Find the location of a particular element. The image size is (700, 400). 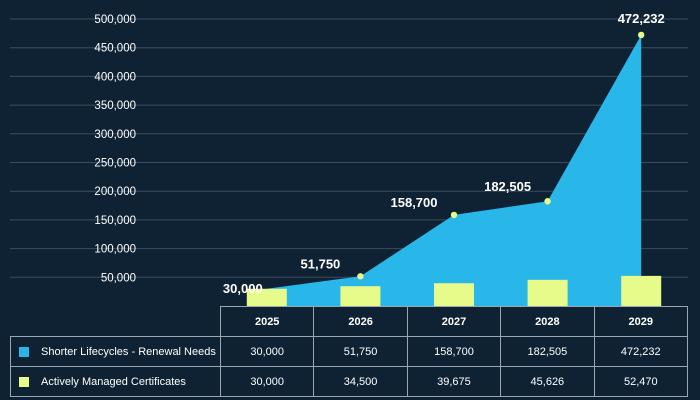

series-name: Actively Managed Certificates is located at coordinates (113, 381).